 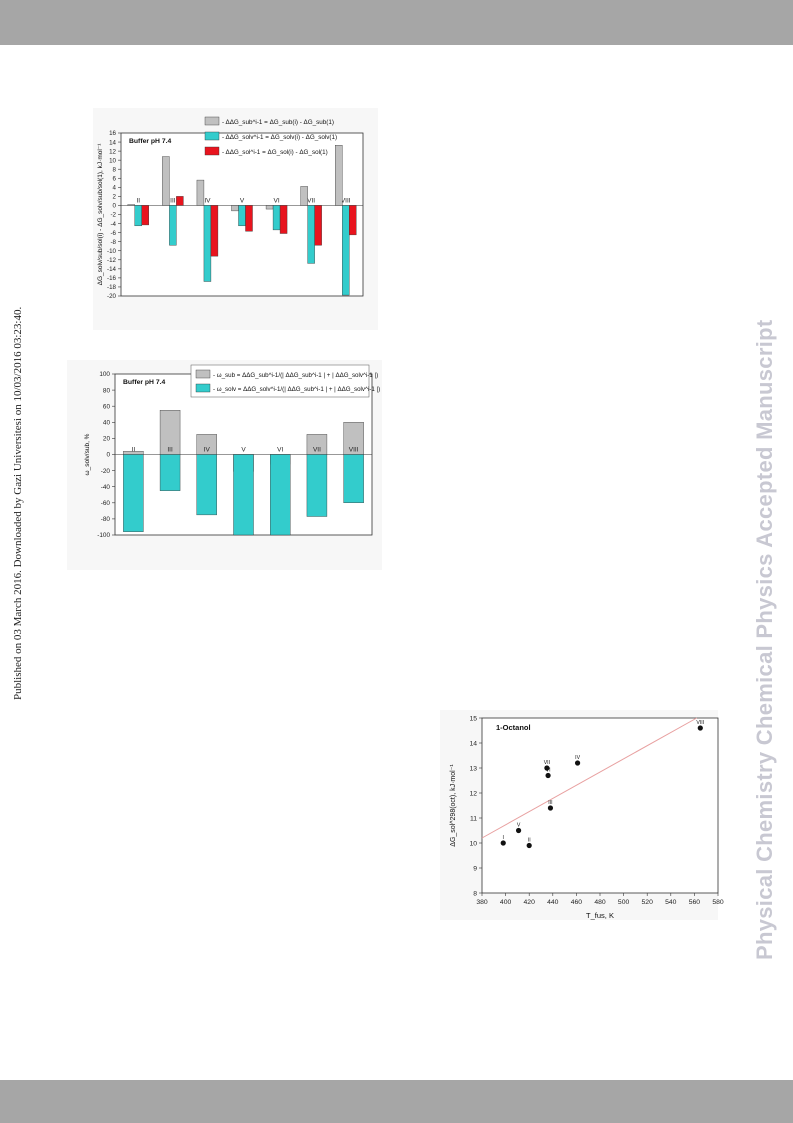 What do you see at coordinates (600, 902) in the screenshot?
I see `x-tick-label: 480` at bounding box center [600, 902].